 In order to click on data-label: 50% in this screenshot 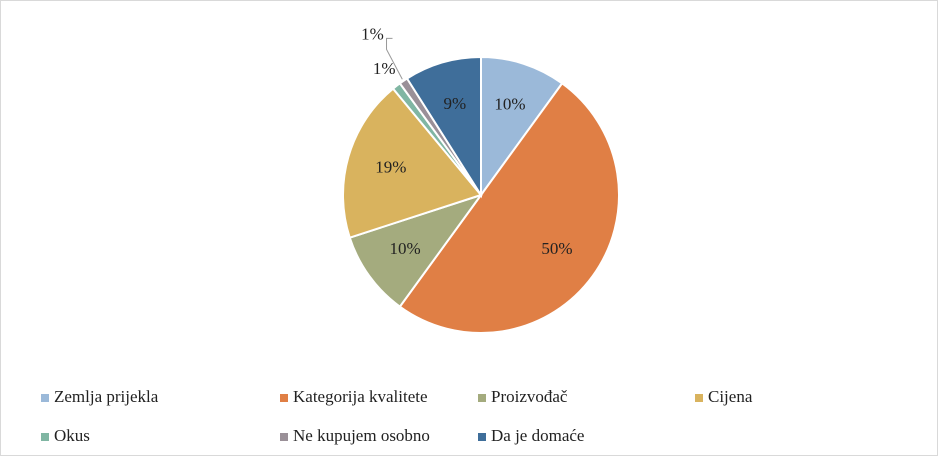, I will do `click(556, 248)`.